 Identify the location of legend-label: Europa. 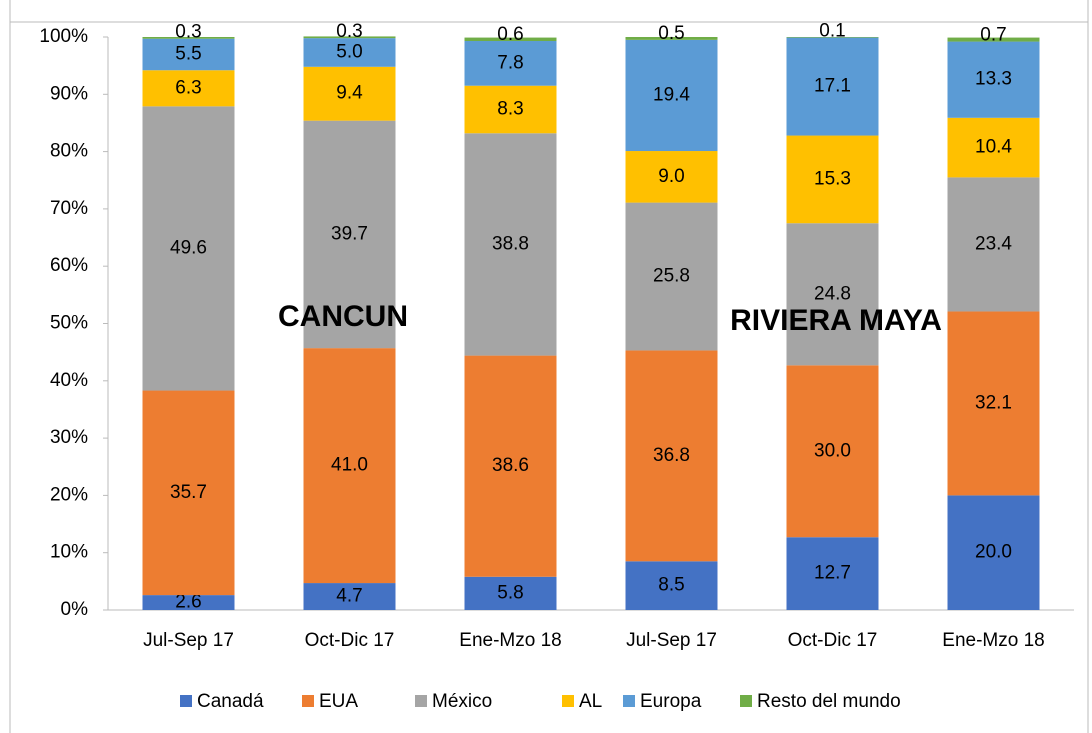
(671, 701).